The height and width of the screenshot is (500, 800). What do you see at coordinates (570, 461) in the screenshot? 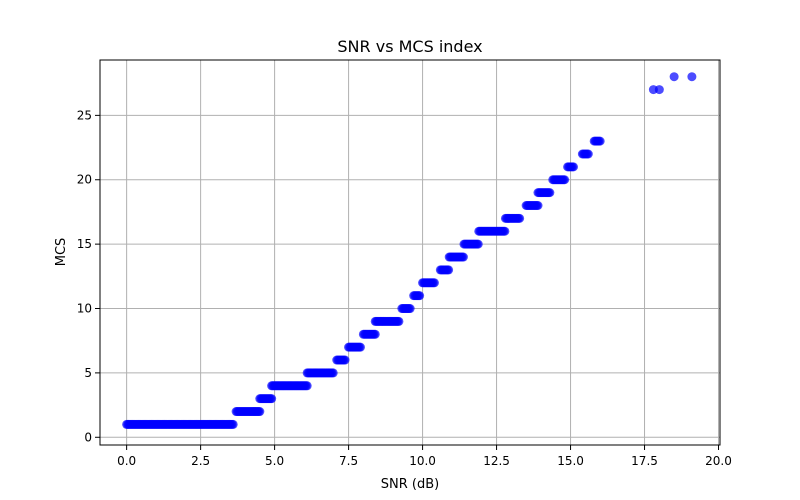
I see `x-tick-label: 15.0` at bounding box center [570, 461].